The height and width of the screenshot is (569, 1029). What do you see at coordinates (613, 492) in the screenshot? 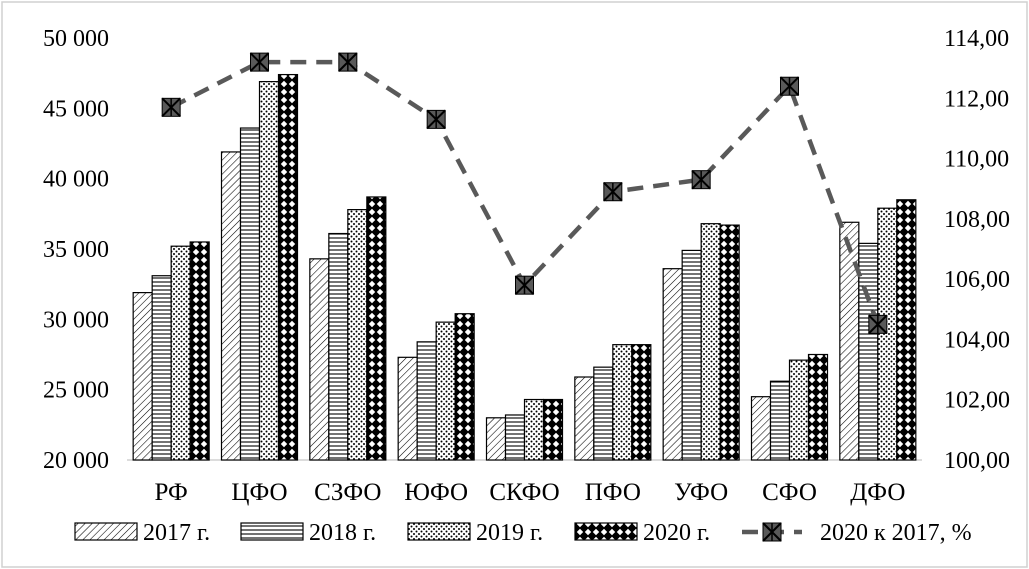
I see `category-label: ПФО` at bounding box center [613, 492].